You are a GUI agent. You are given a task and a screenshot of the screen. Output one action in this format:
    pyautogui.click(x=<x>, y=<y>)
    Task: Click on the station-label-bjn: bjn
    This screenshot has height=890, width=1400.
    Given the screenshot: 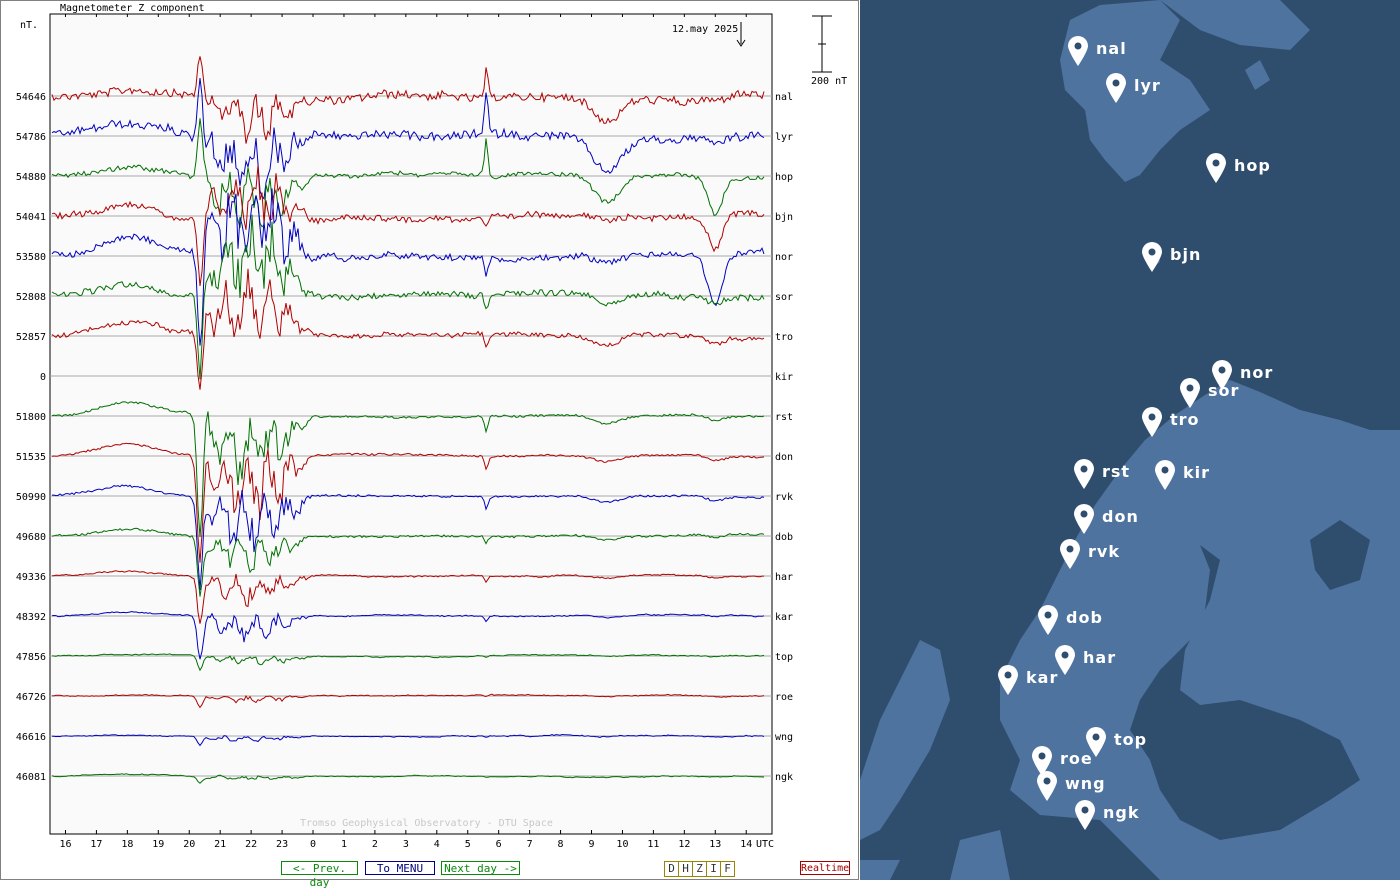 What is the action you would take?
    pyautogui.click(x=784, y=217)
    